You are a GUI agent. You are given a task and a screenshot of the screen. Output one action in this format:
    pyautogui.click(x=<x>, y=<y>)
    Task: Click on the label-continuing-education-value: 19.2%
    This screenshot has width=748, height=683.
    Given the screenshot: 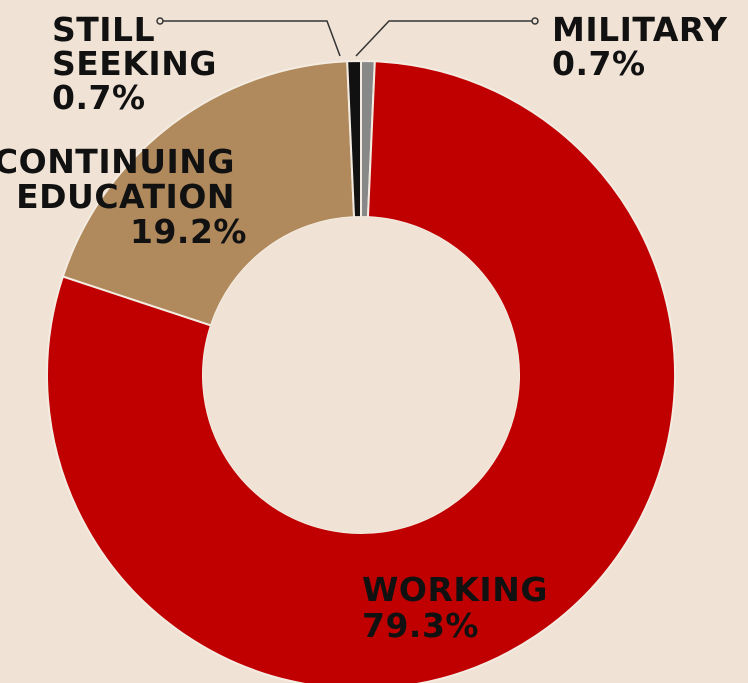 What is the action you would take?
    pyautogui.click(x=188, y=231)
    